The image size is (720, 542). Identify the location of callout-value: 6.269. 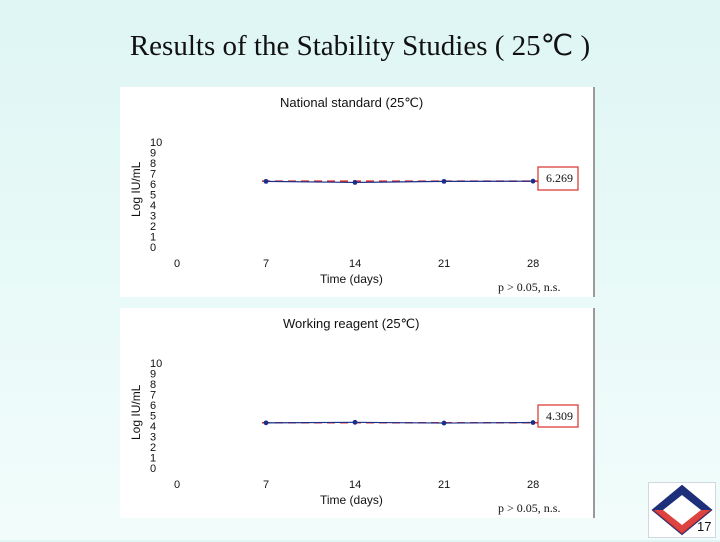
(559, 178).